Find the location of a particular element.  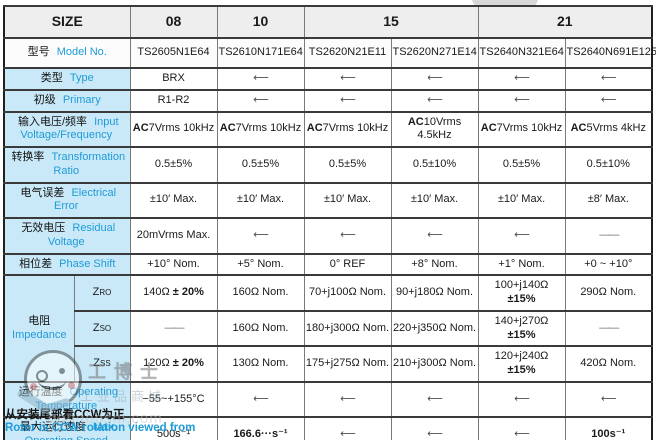

table-cell: +8° Nom. is located at coordinates (434, 264).